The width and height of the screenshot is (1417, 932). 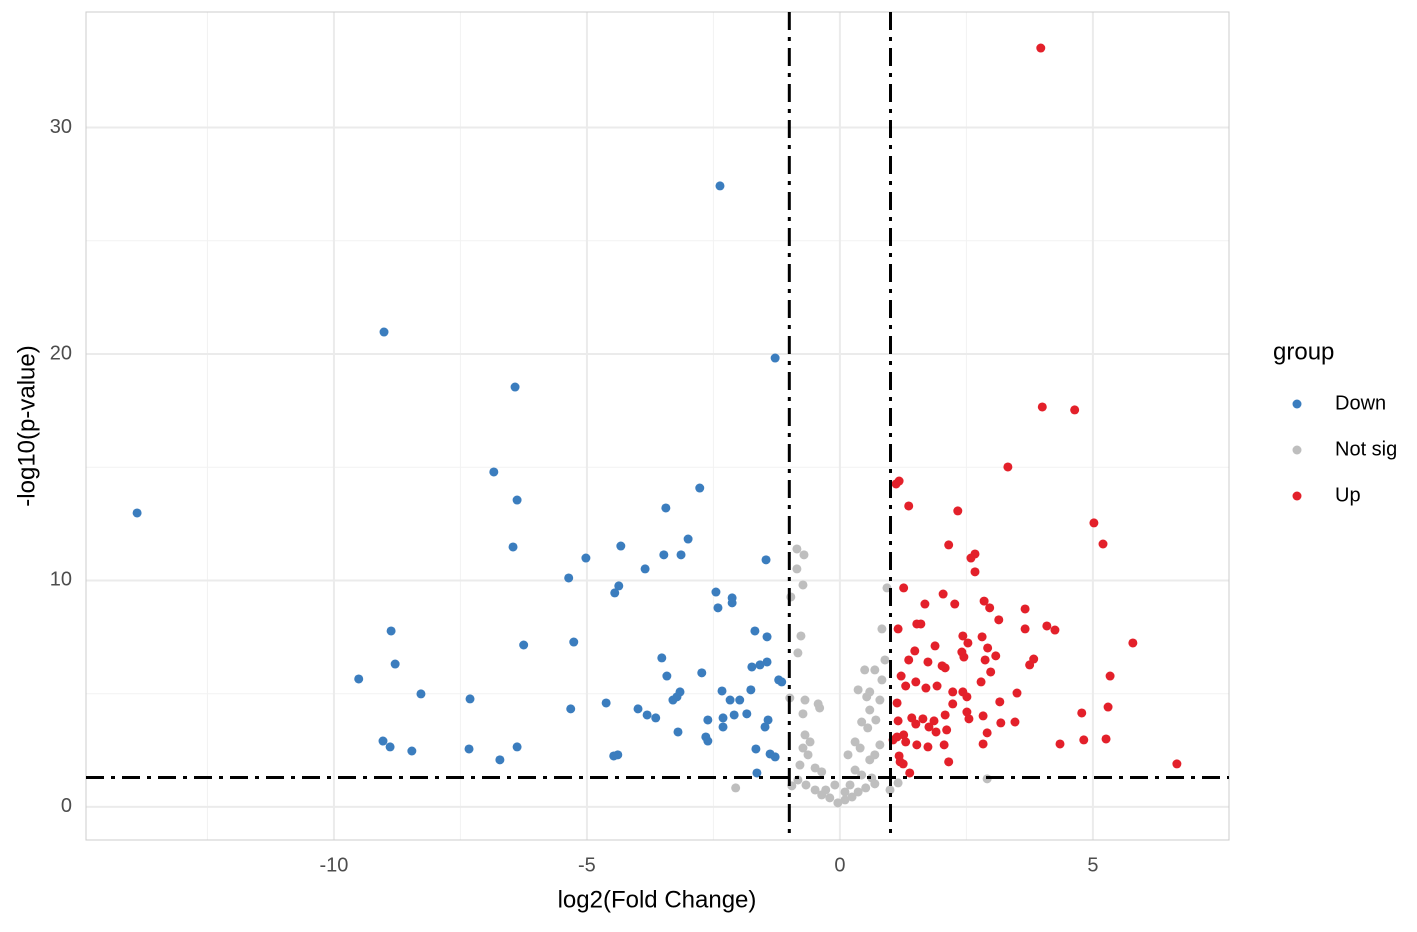 I want to click on y-tick-label: 0, so click(x=66, y=806).